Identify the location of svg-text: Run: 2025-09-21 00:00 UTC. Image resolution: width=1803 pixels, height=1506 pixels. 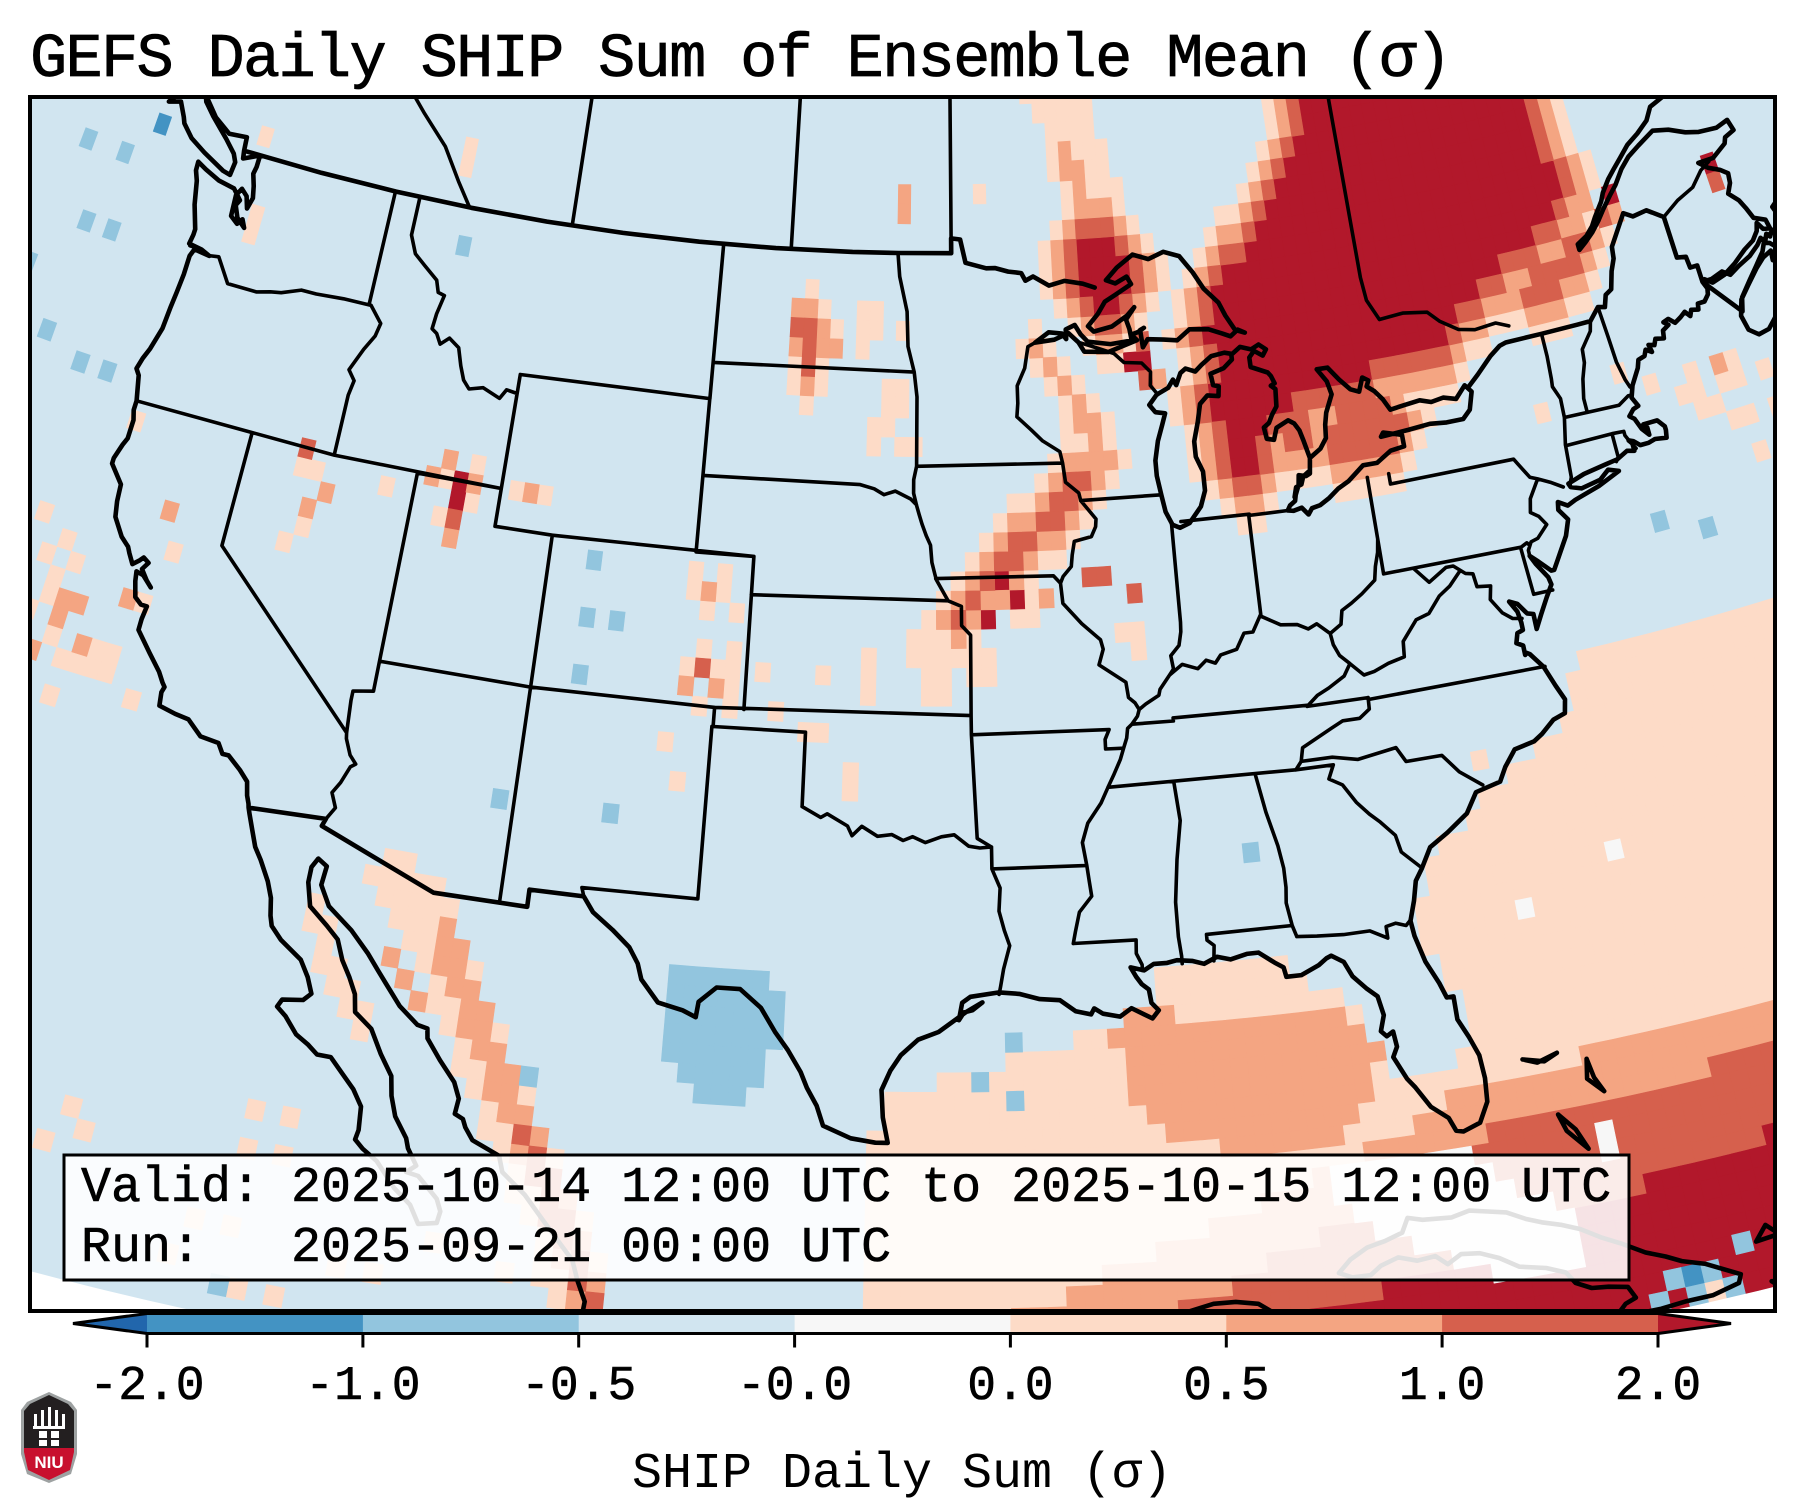
(486, 1248).